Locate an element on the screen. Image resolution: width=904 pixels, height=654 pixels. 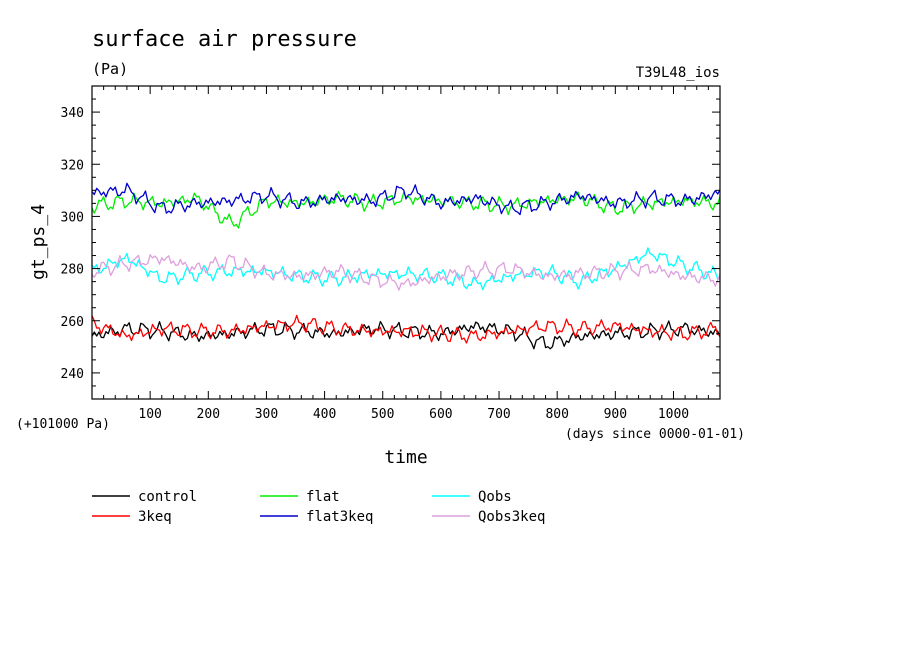
x-tick-label: 100 is located at coordinates (149, 414).